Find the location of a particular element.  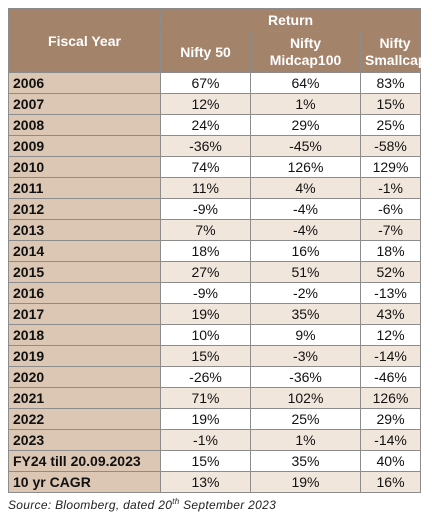

row-label: 2015 is located at coordinates (84, 272).